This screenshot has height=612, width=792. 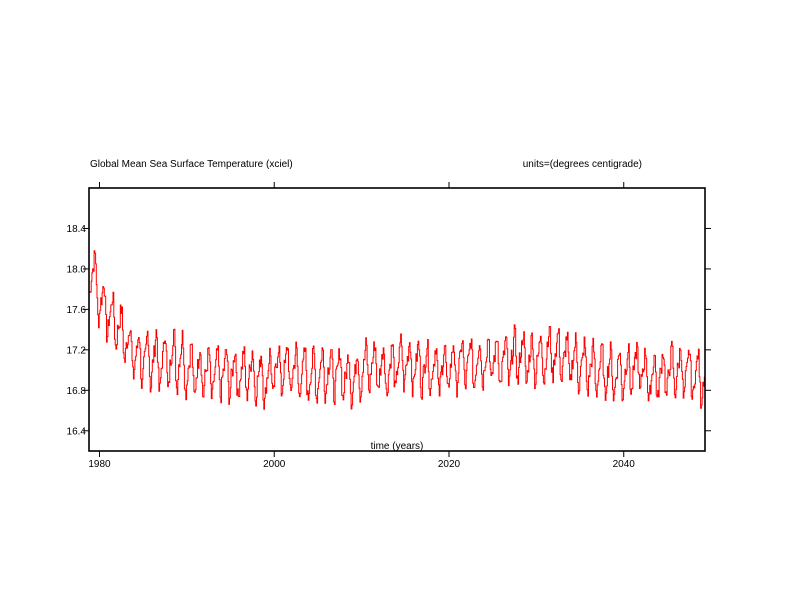 What do you see at coordinates (449, 464) in the screenshot?
I see `x-tick-label: 2020` at bounding box center [449, 464].